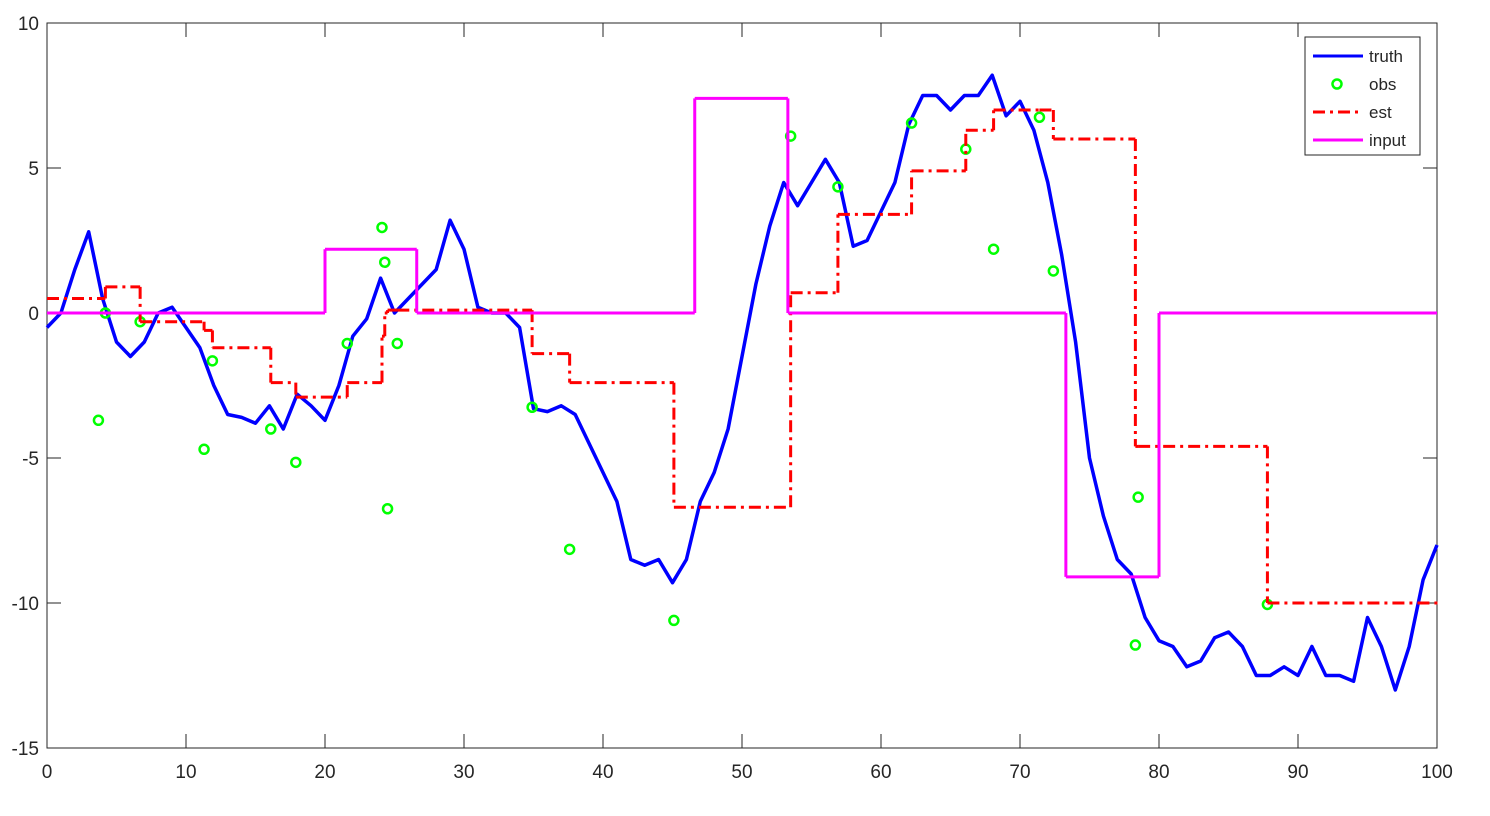 The width and height of the screenshot is (1490, 816). Describe the element at coordinates (1382, 84) in the screenshot. I see `legend-label: obs` at that location.